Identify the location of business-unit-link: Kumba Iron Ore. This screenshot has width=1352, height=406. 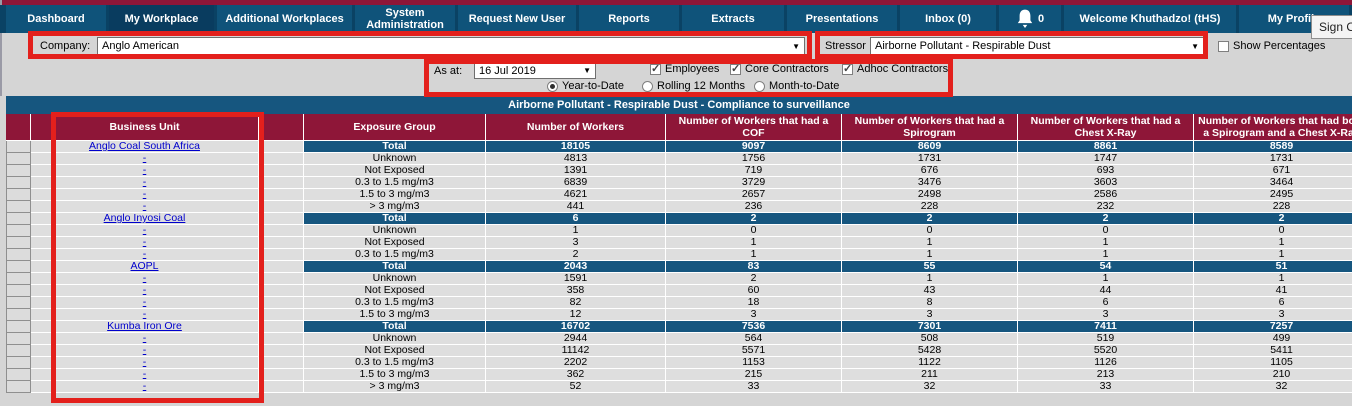
(144, 326).